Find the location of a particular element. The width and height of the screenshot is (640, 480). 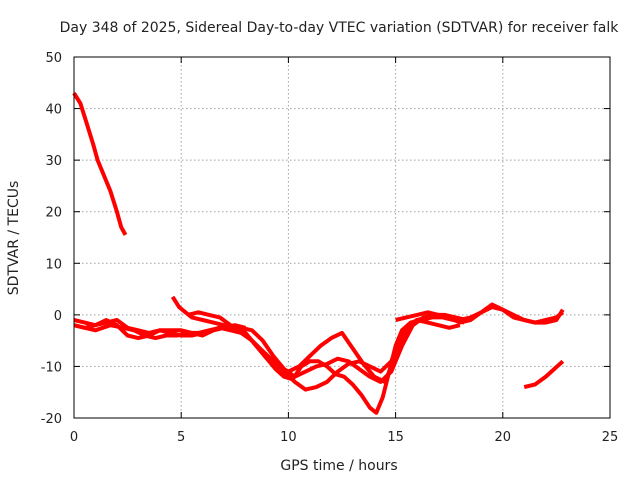

y-tick-label: 0 is located at coordinates (58, 316).